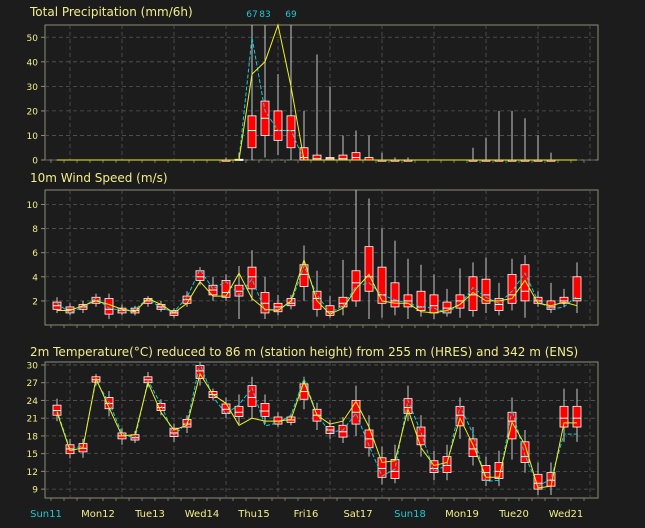  What do you see at coordinates (462, 514) in the screenshot?
I see `day-label: Mon19` at bounding box center [462, 514].